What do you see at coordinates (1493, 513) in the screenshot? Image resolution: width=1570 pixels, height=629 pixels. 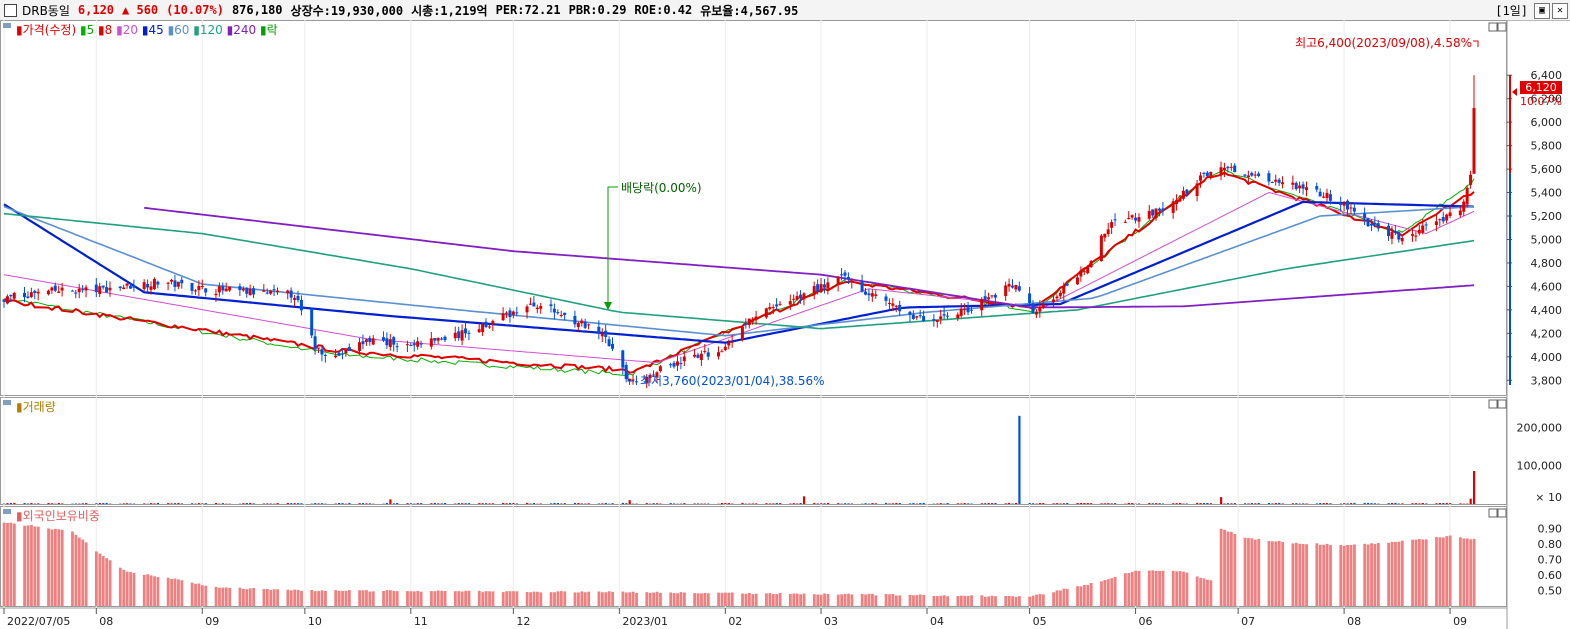 I see `foreign-panel-min-icon` at bounding box center [1493, 513].